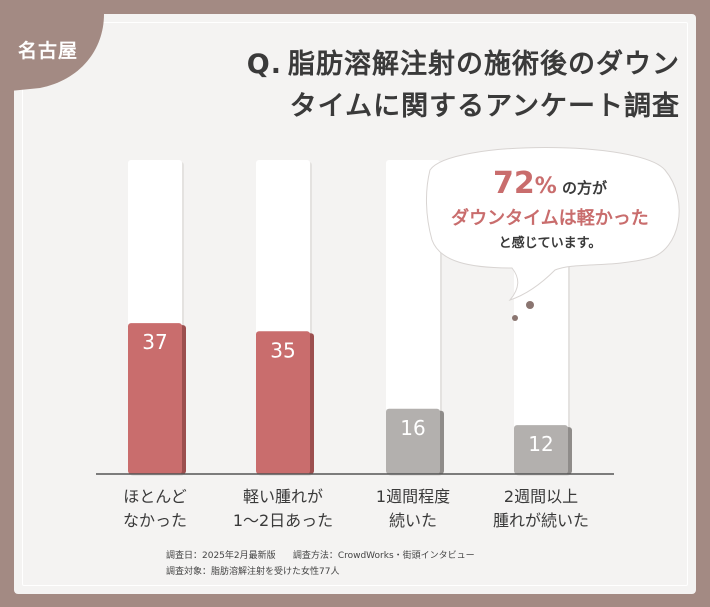 This screenshot has width=710, height=607. What do you see at coordinates (413, 317) in the screenshot?
I see `bar-track` at bounding box center [413, 317].